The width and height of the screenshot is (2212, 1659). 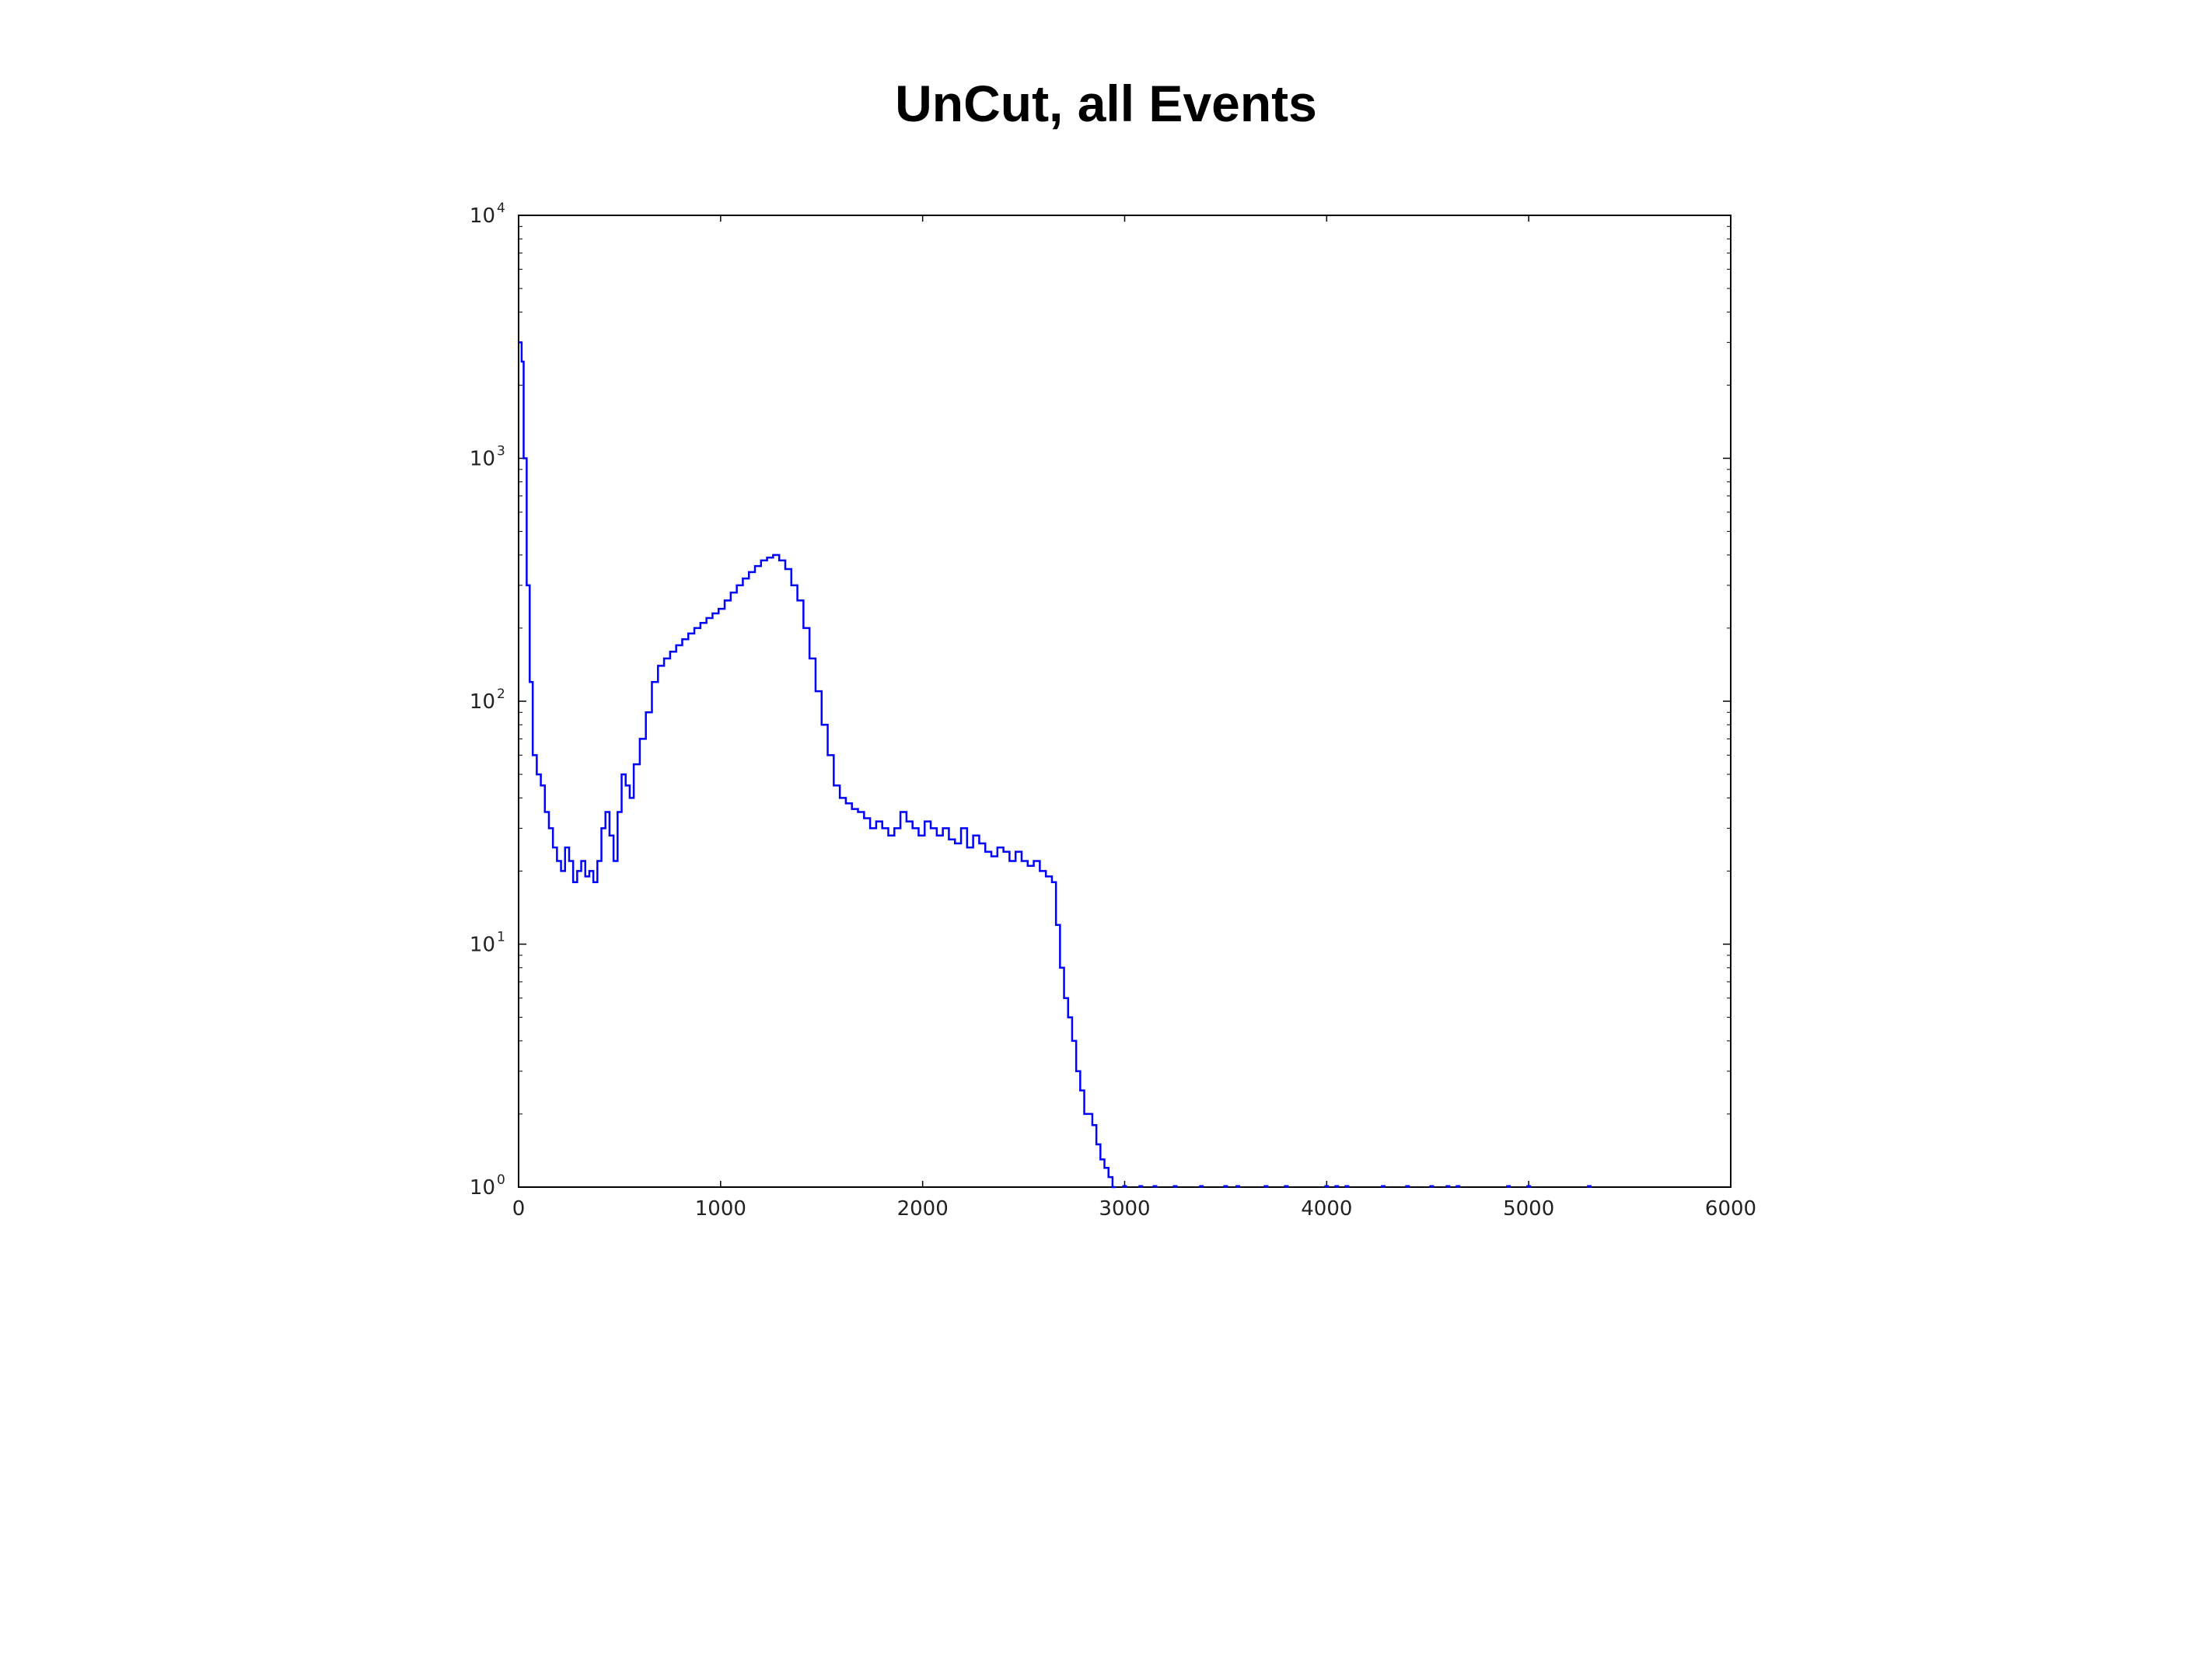 What do you see at coordinates (1528, 1209) in the screenshot?
I see `x-tick-label: 5000` at bounding box center [1528, 1209].